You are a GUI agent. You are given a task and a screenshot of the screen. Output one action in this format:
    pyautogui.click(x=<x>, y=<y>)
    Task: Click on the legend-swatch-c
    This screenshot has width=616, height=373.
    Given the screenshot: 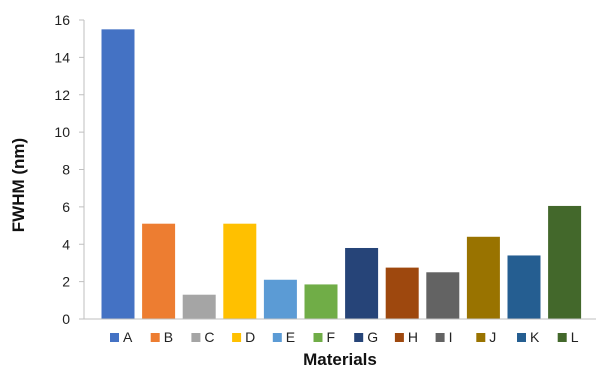 What is the action you would take?
    pyautogui.click(x=196, y=337)
    